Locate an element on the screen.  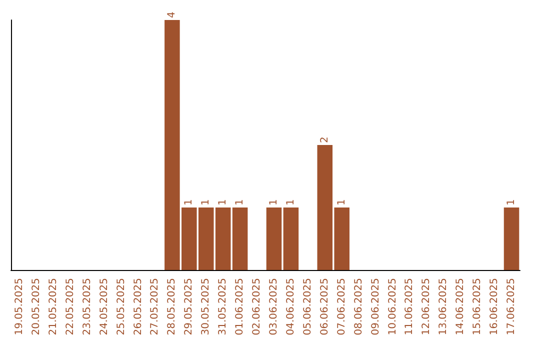
x-tick-label: 31.05.2025 is located at coordinates (223, 307).